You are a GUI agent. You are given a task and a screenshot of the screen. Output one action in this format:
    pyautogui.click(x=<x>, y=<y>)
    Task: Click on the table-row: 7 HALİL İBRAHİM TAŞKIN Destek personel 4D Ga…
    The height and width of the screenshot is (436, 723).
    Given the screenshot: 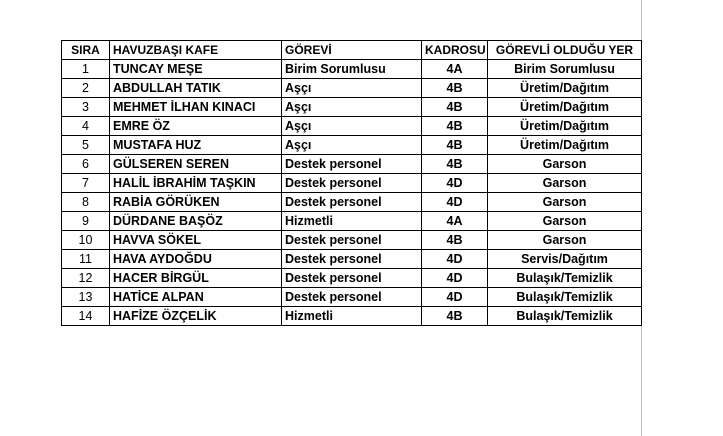 What is the action you would take?
    pyautogui.click(x=351, y=183)
    